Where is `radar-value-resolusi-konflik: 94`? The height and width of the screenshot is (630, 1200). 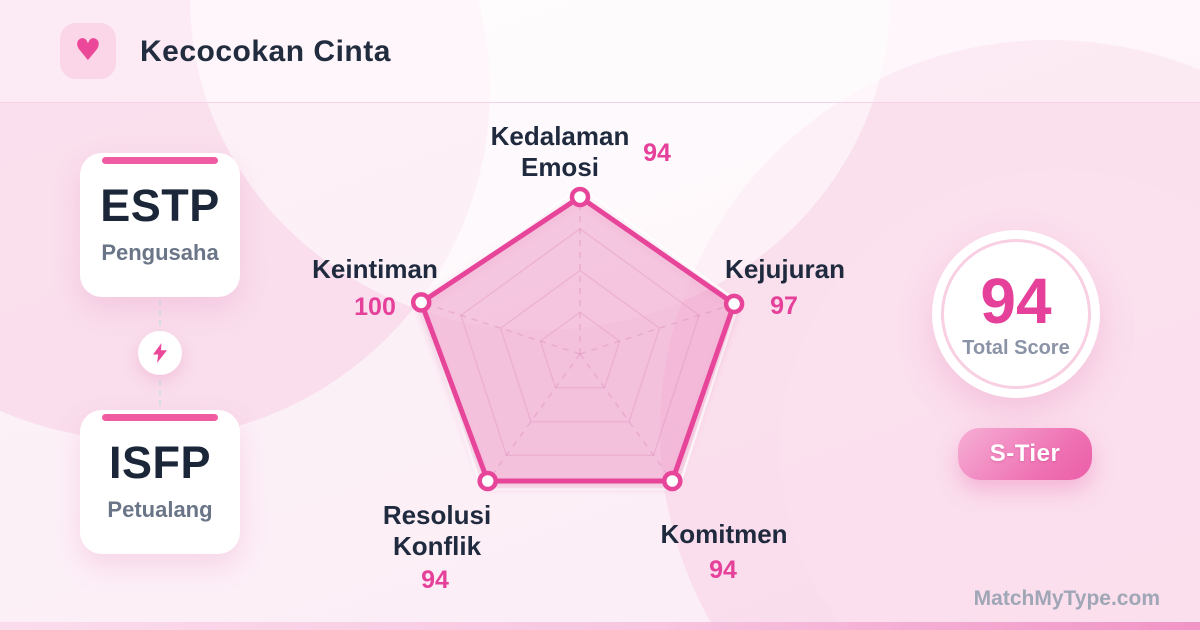 radar-value-resolusi-konflik: 94 is located at coordinates (435, 580).